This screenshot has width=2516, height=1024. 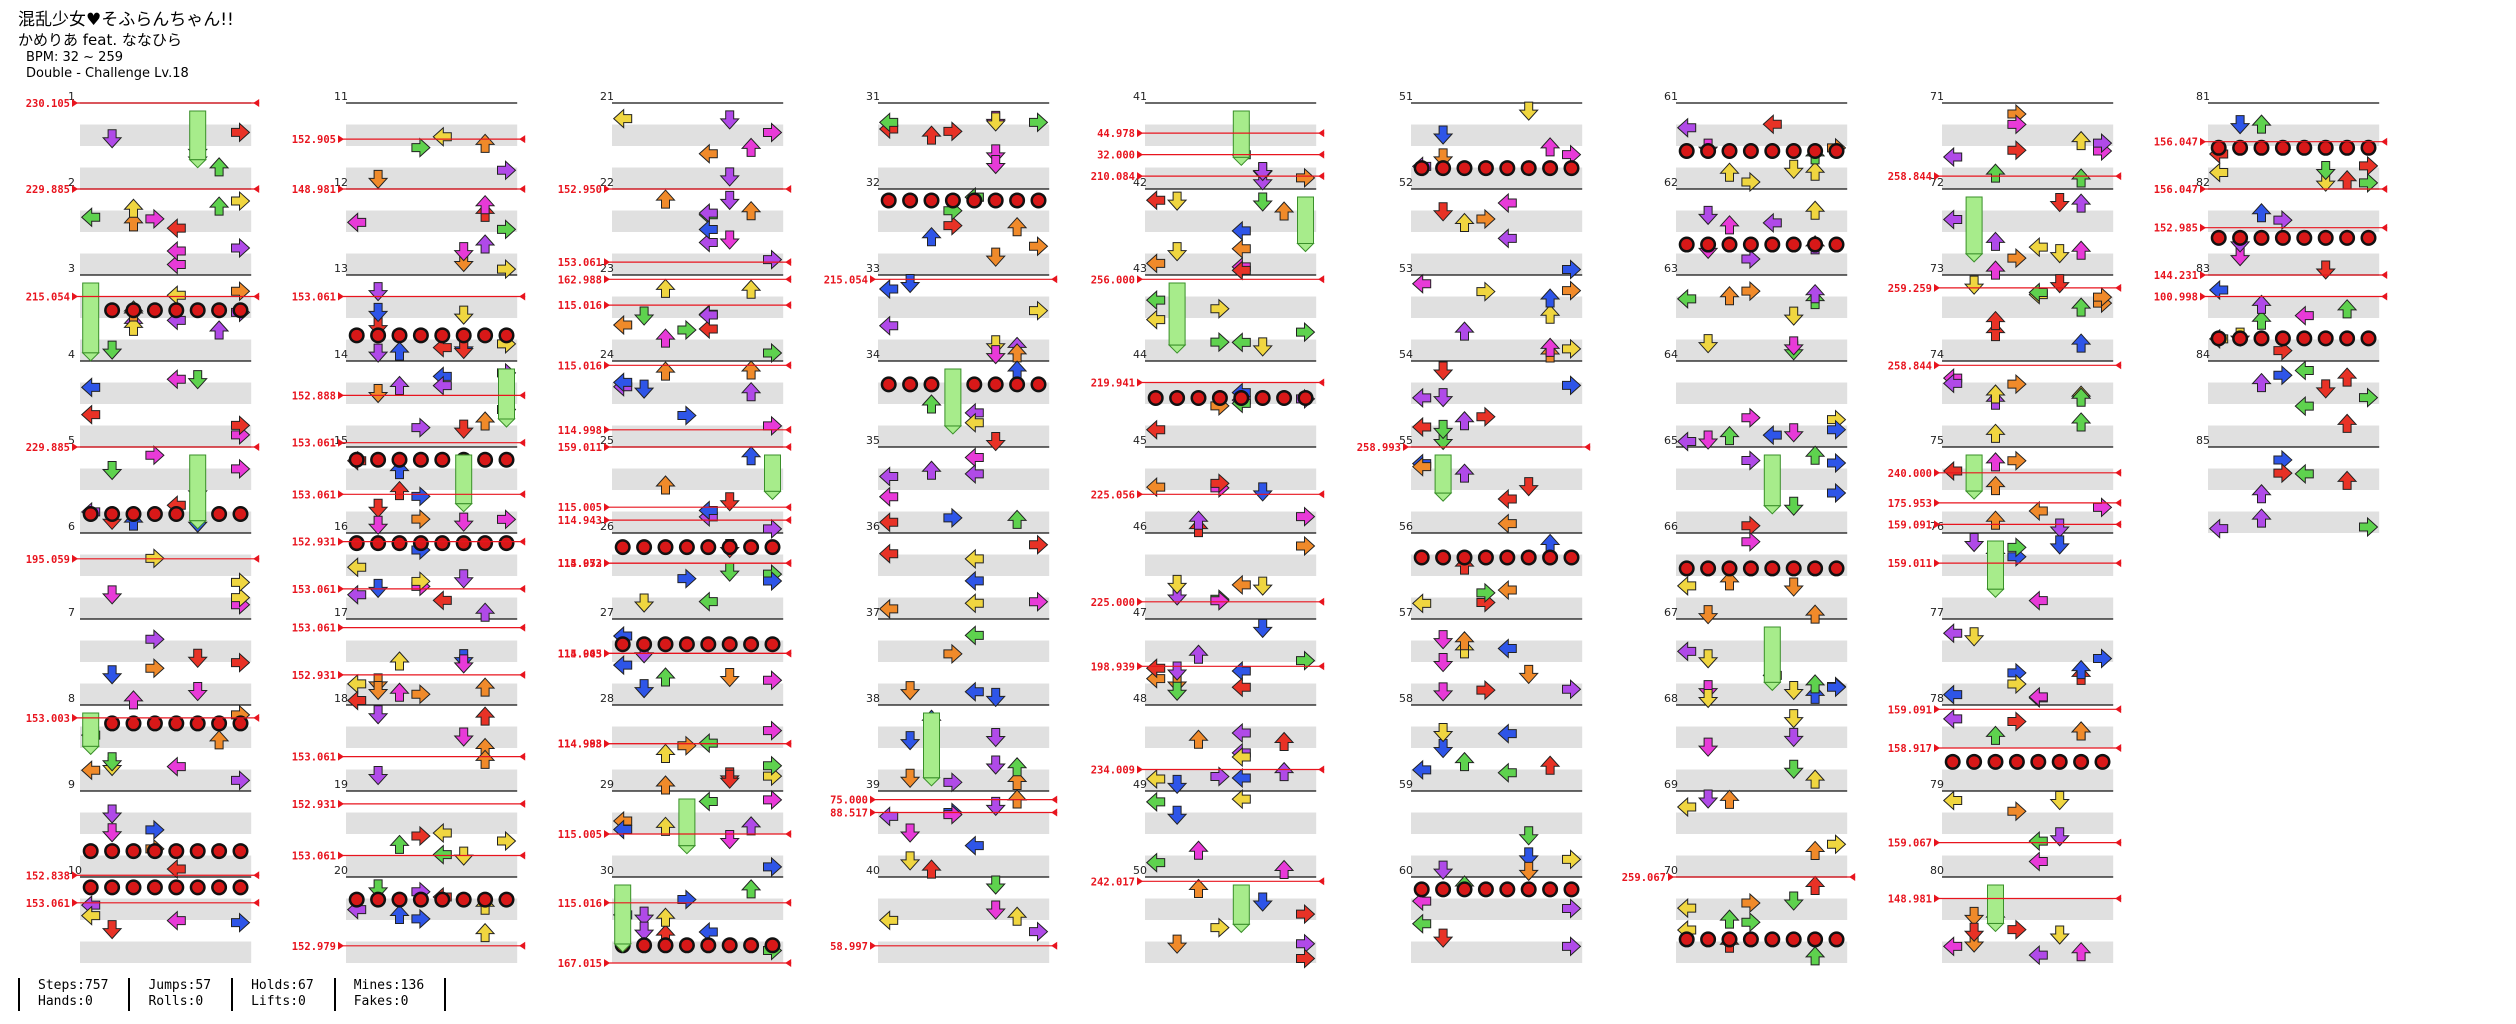 I want to click on measure-40: 40, so click(x=958, y=913).